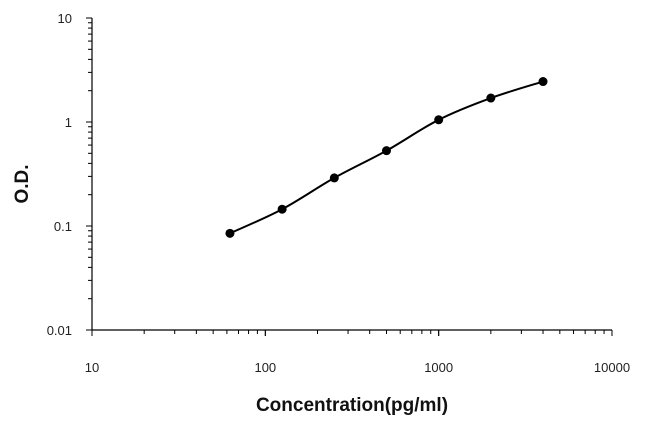 The width and height of the screenshot is (650, 427). Describe the element at coordinates (265, 367) in the screenshot. I see `x-tick-label: 100` at that location.